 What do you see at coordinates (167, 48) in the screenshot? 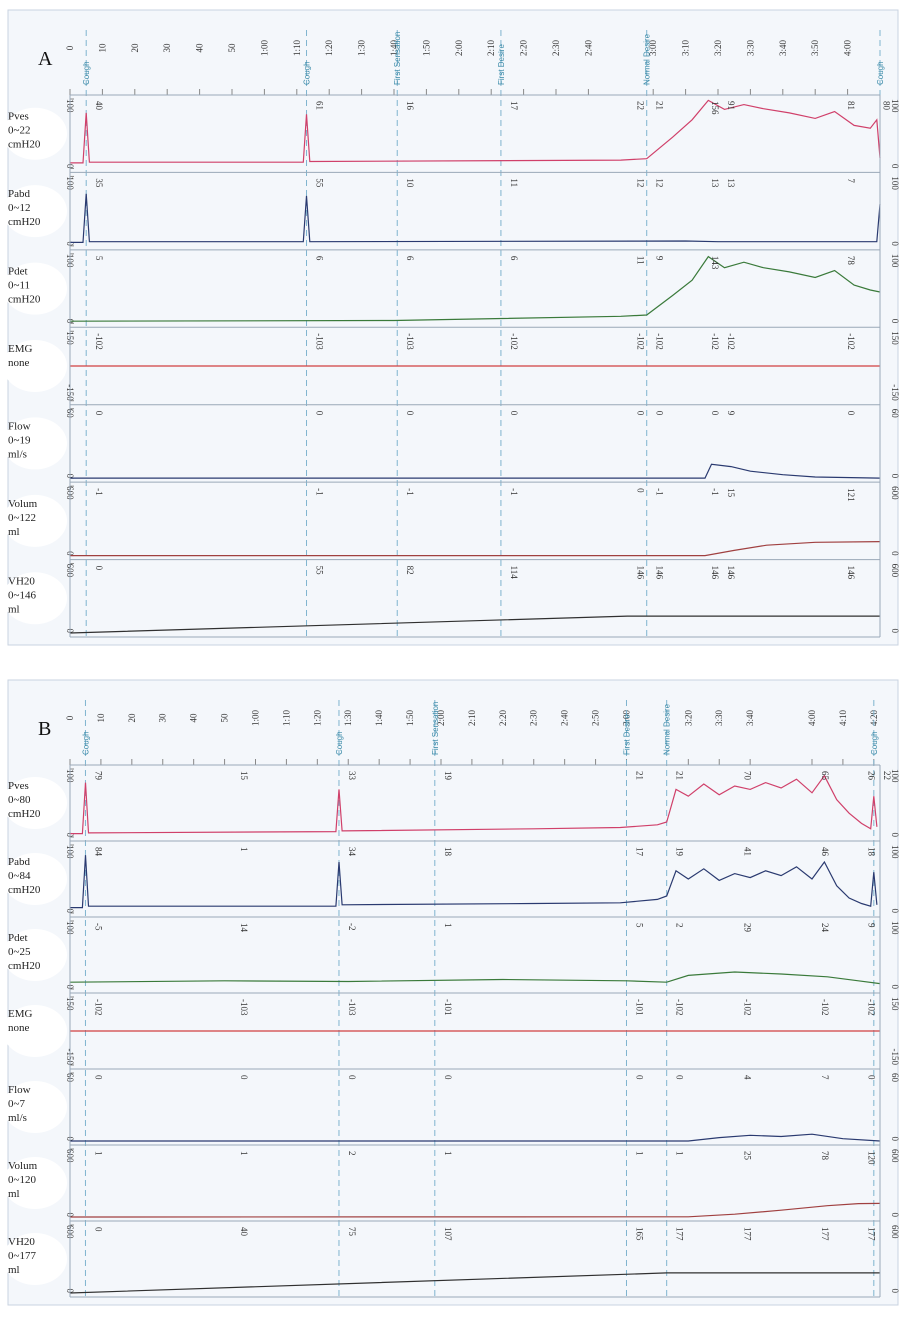
I see `x-tick-label: 30` at bounding box center [167, 48].